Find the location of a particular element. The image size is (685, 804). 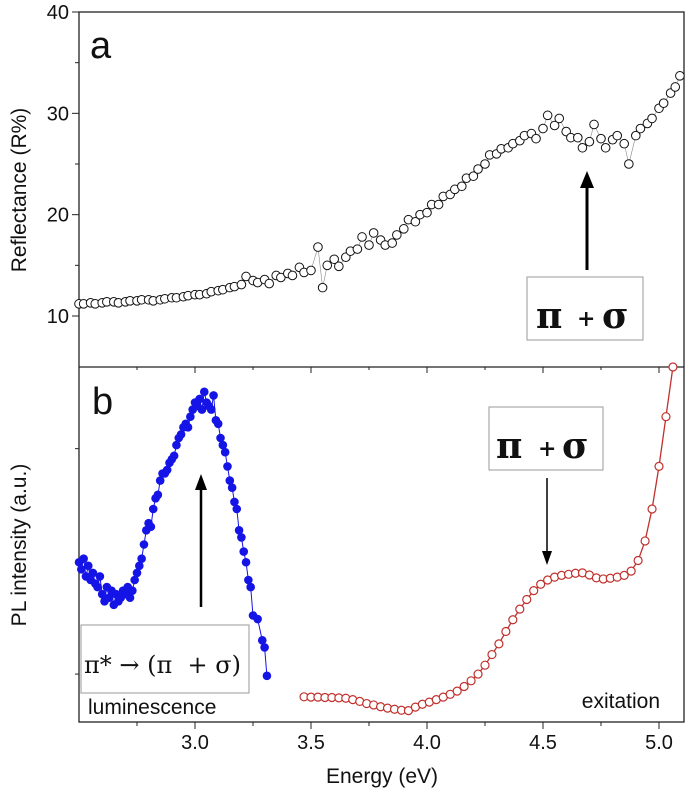

x-tick-label: 3.0 is located at coordinates (195, 743).